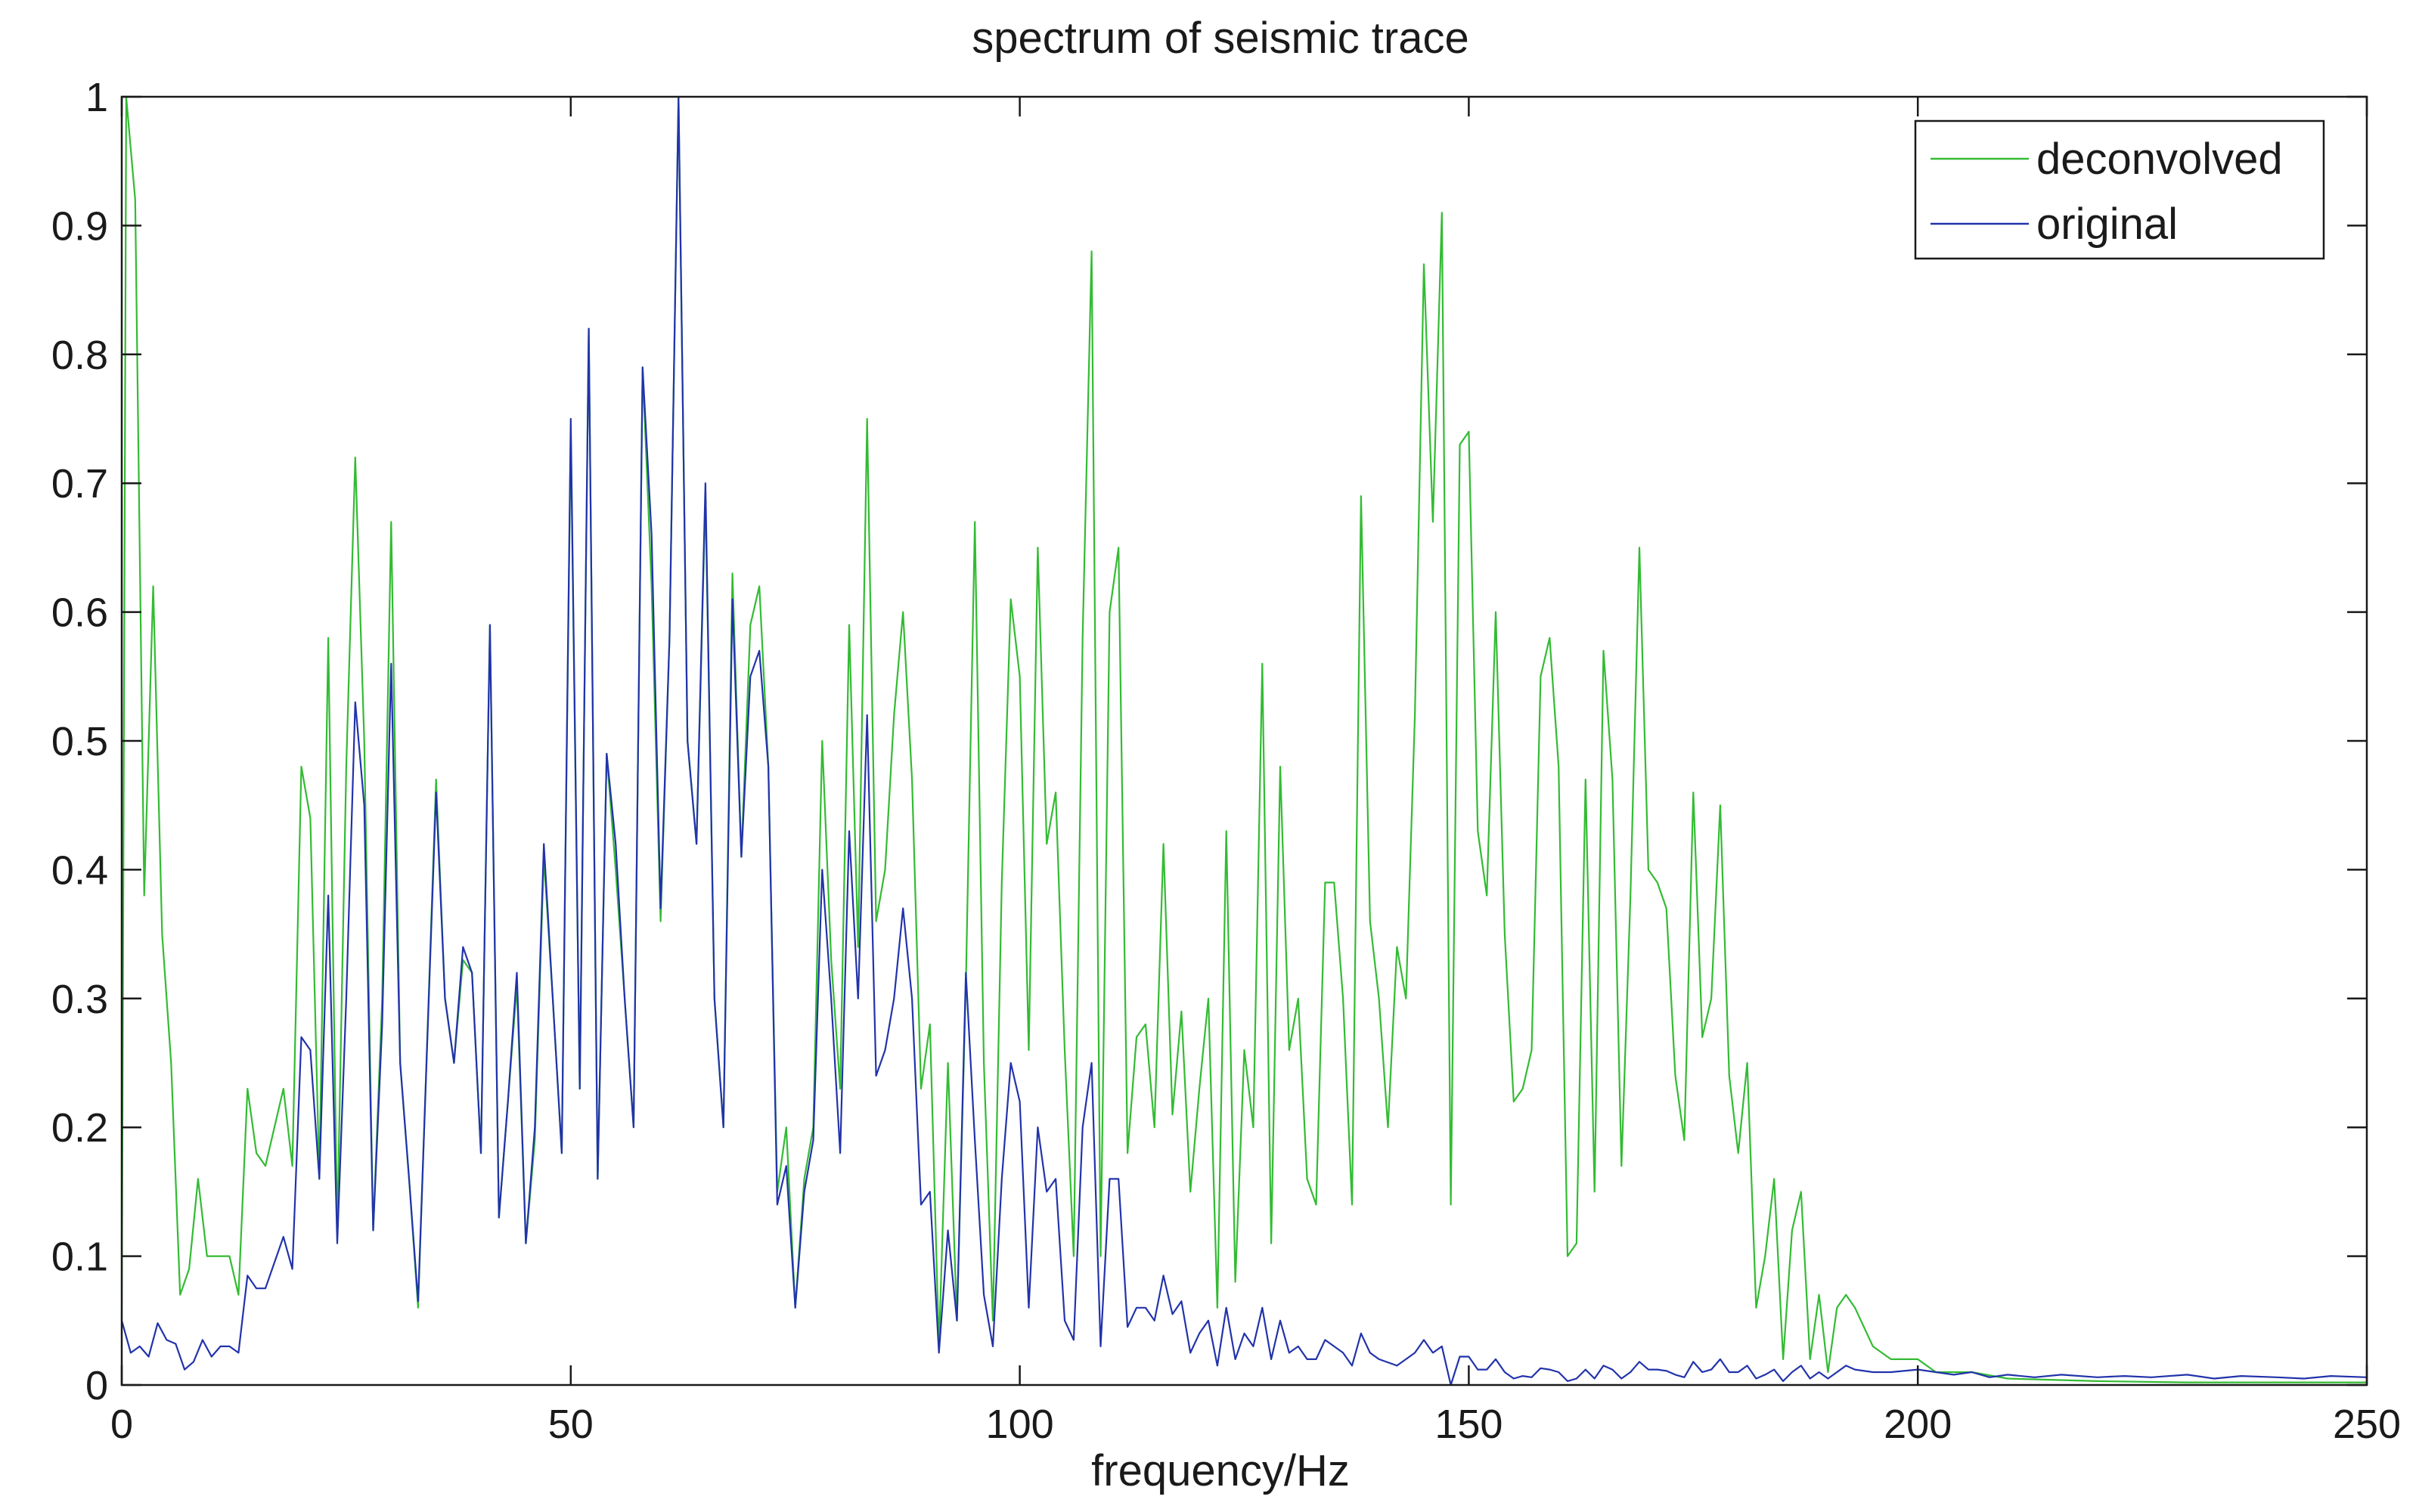  I want to click on y-tick-label: 0.2, so click(79, 1128).